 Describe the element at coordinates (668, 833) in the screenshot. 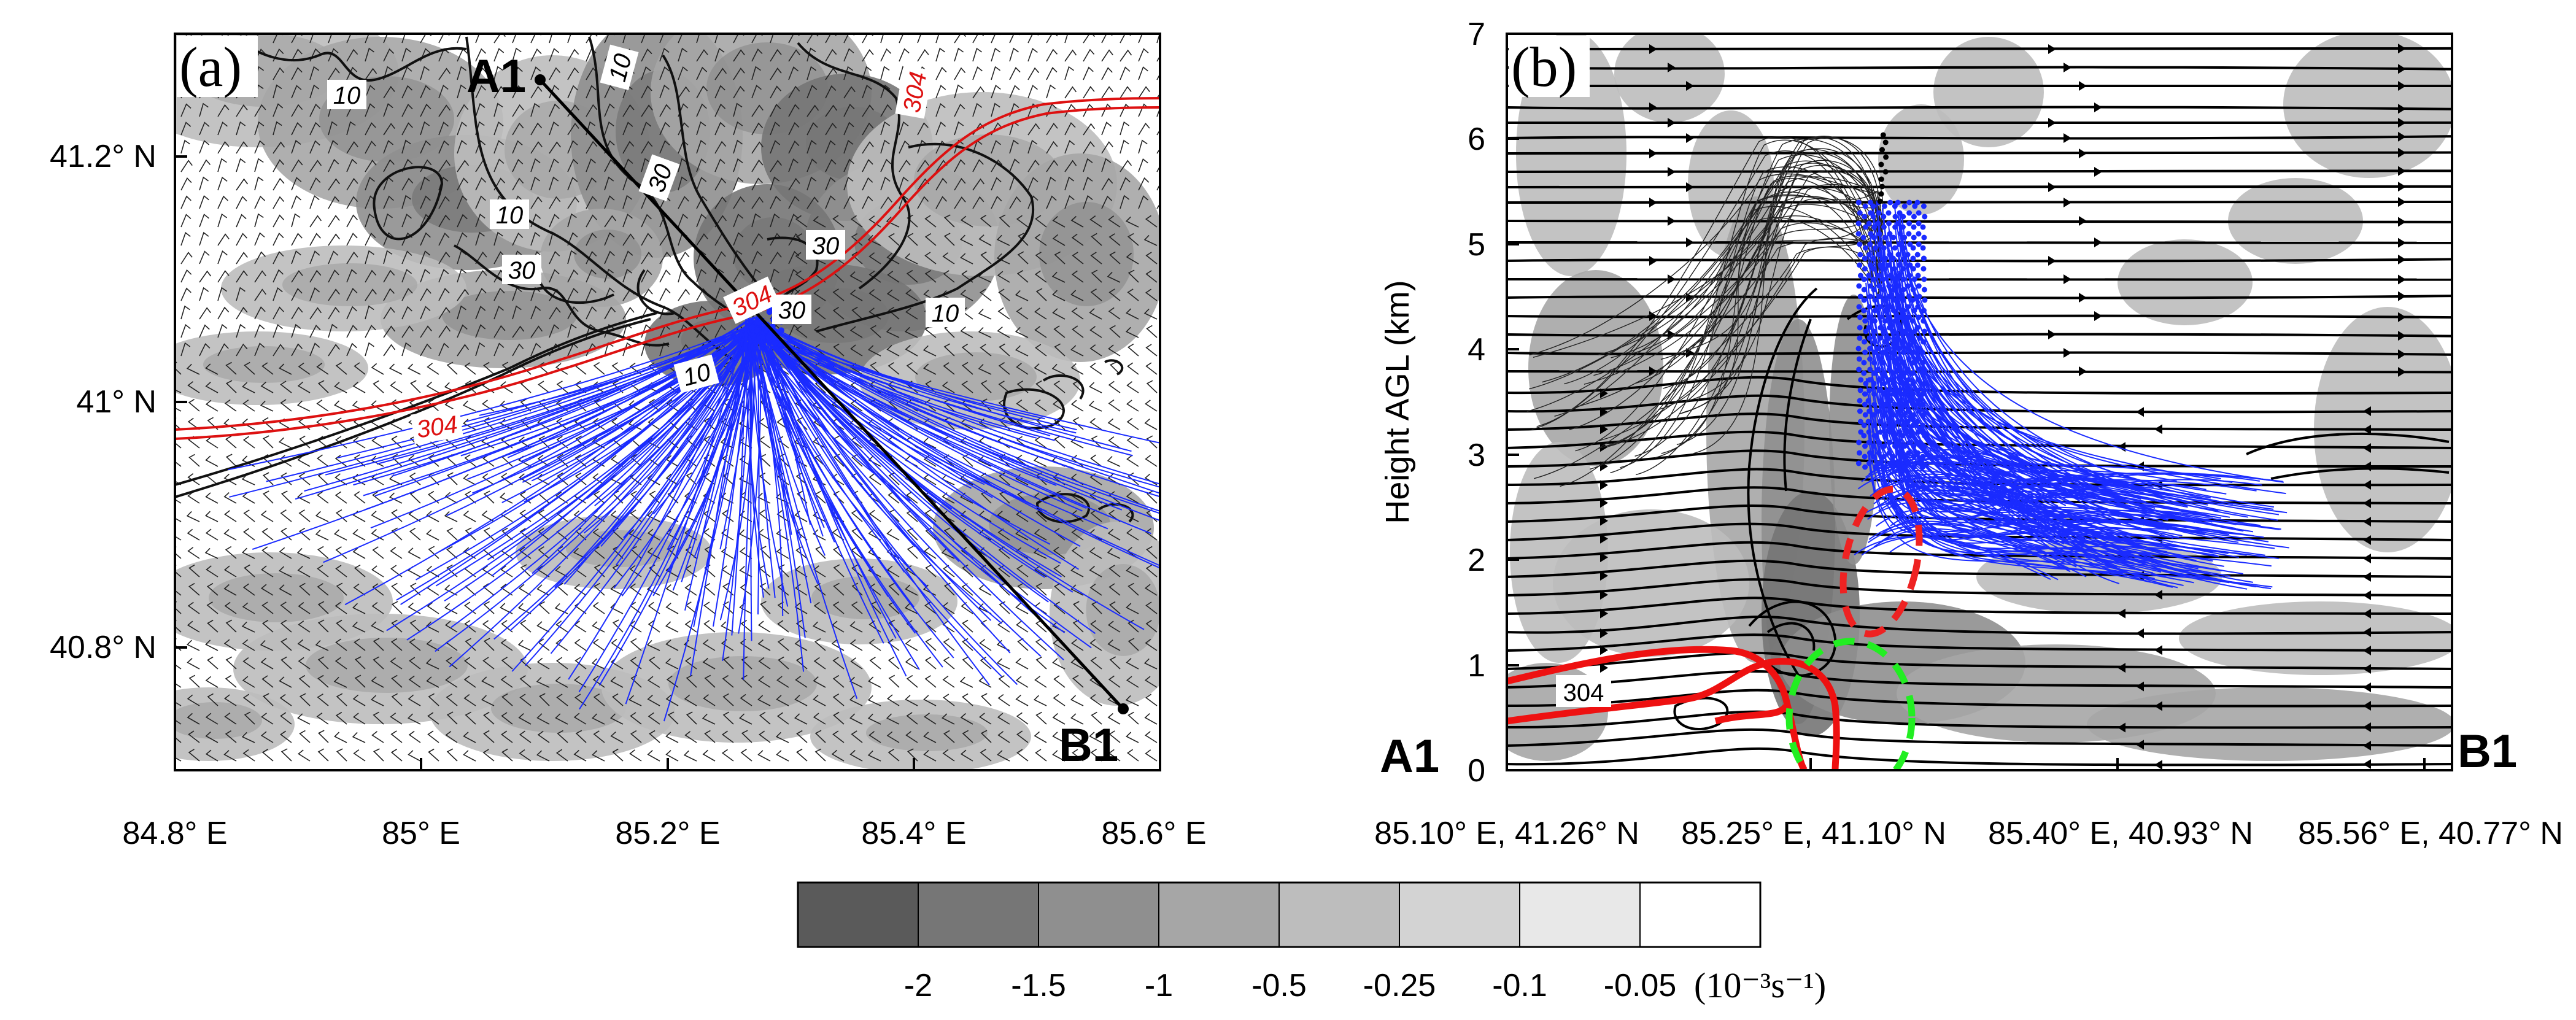

I see `panel-a-x-tick: 85.2° E` at that location.